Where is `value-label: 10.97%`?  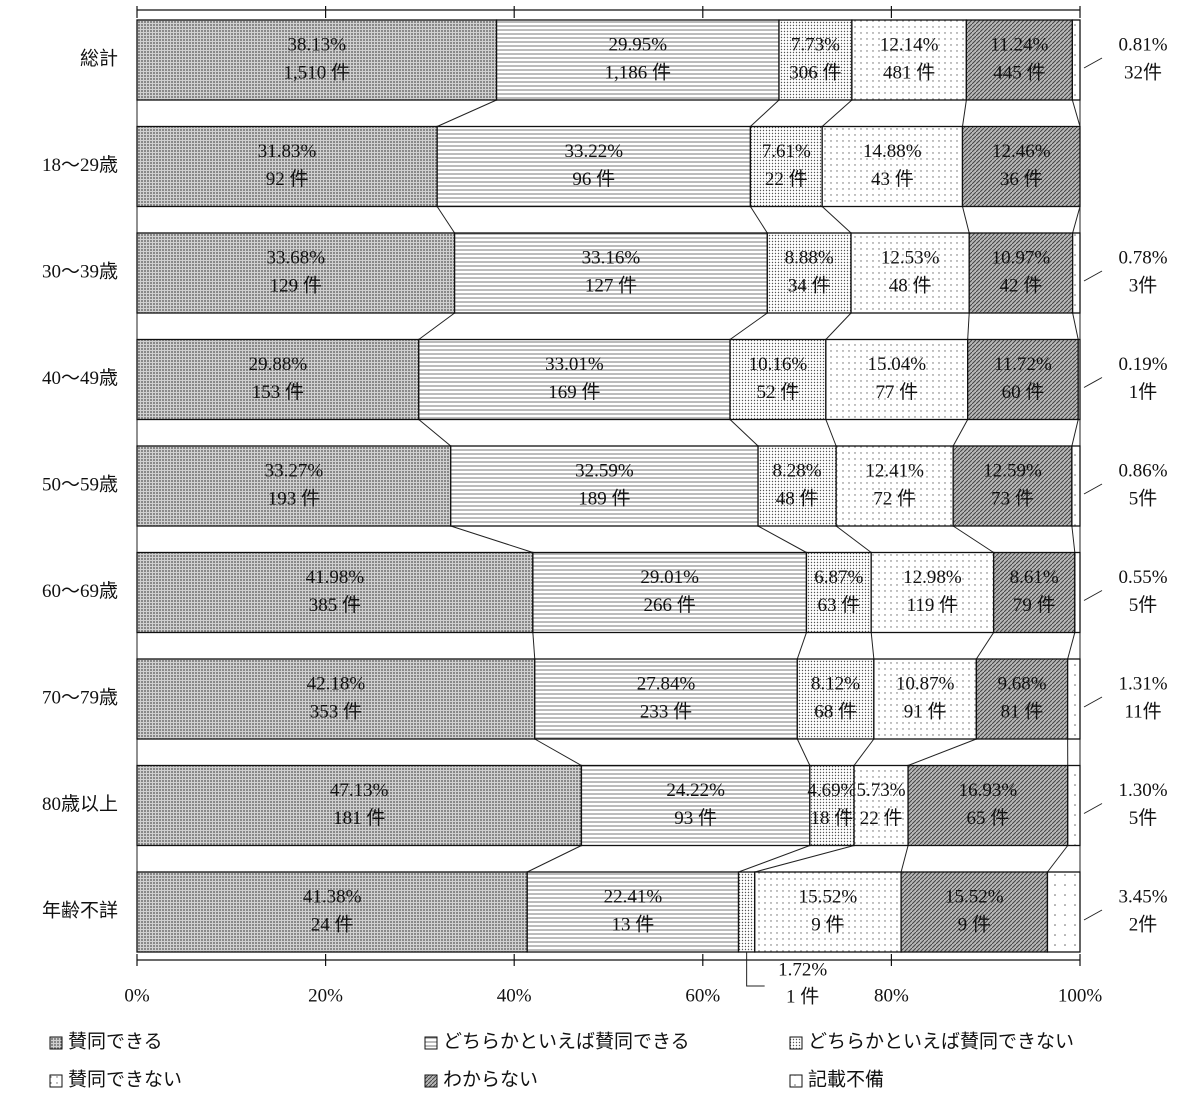
value-label: 10.97% is located at coordinates (1021, 257).